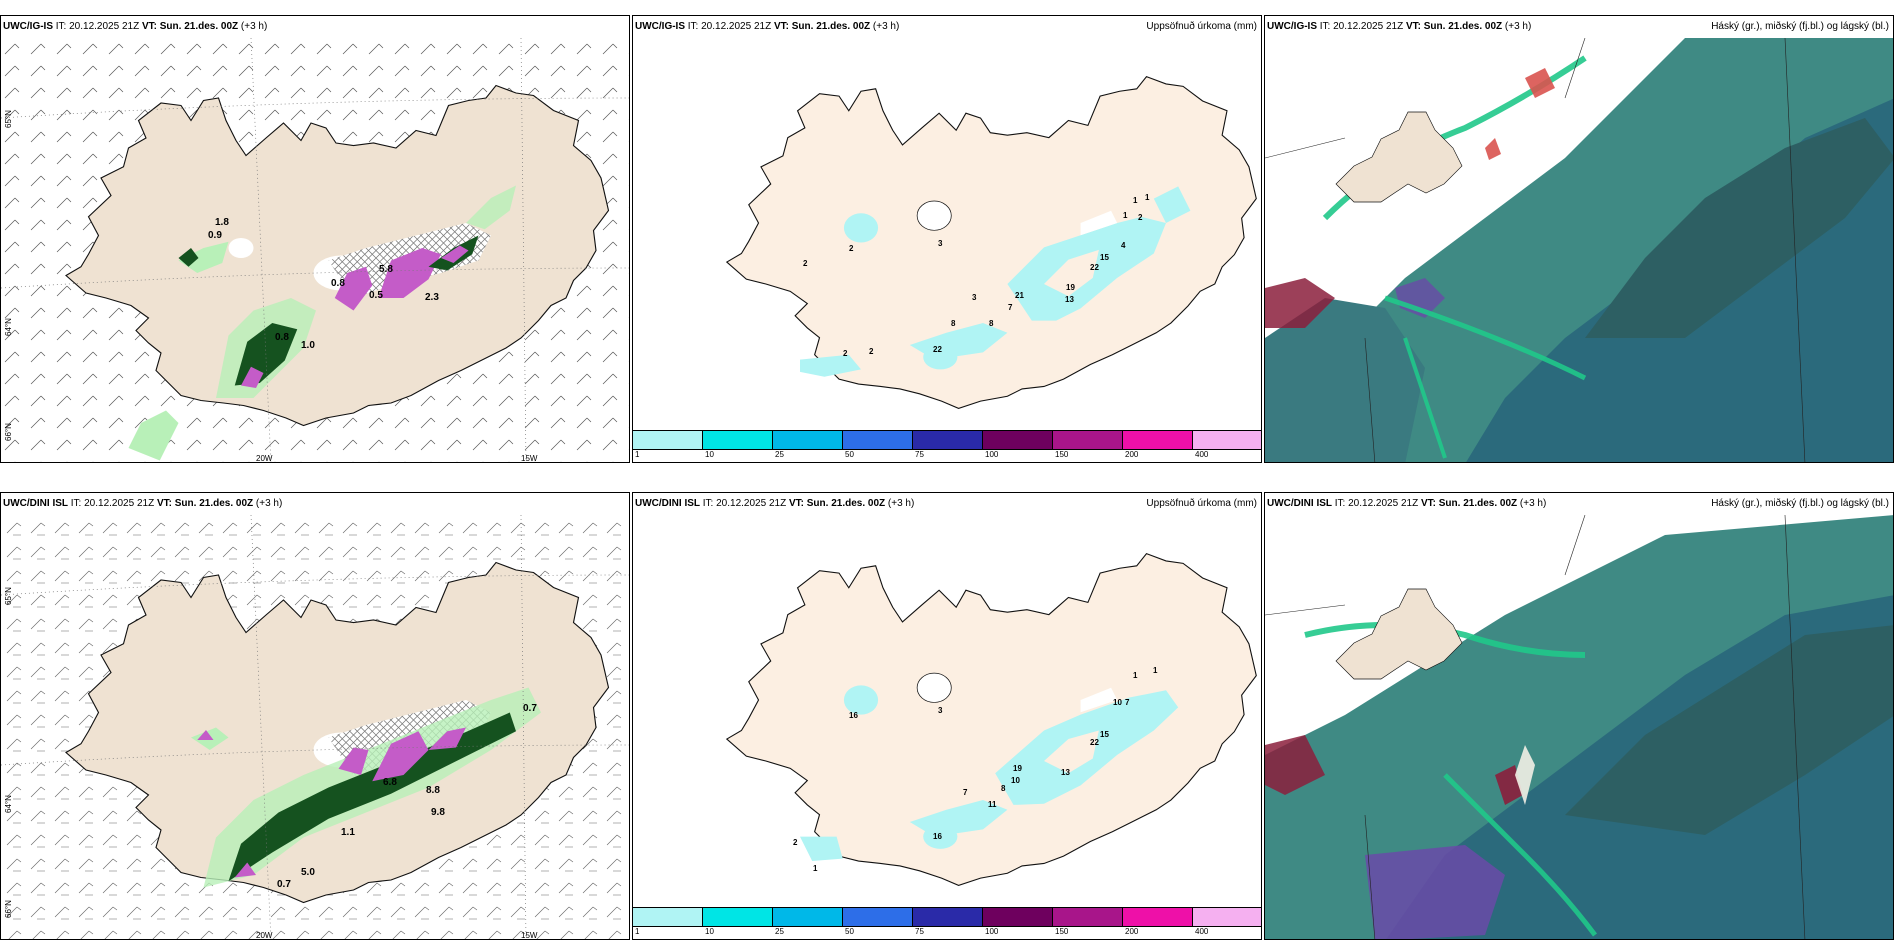  Describe the element at coordinates (1202, 454) in the screenshot. I see `legend-label: 400` at that location.